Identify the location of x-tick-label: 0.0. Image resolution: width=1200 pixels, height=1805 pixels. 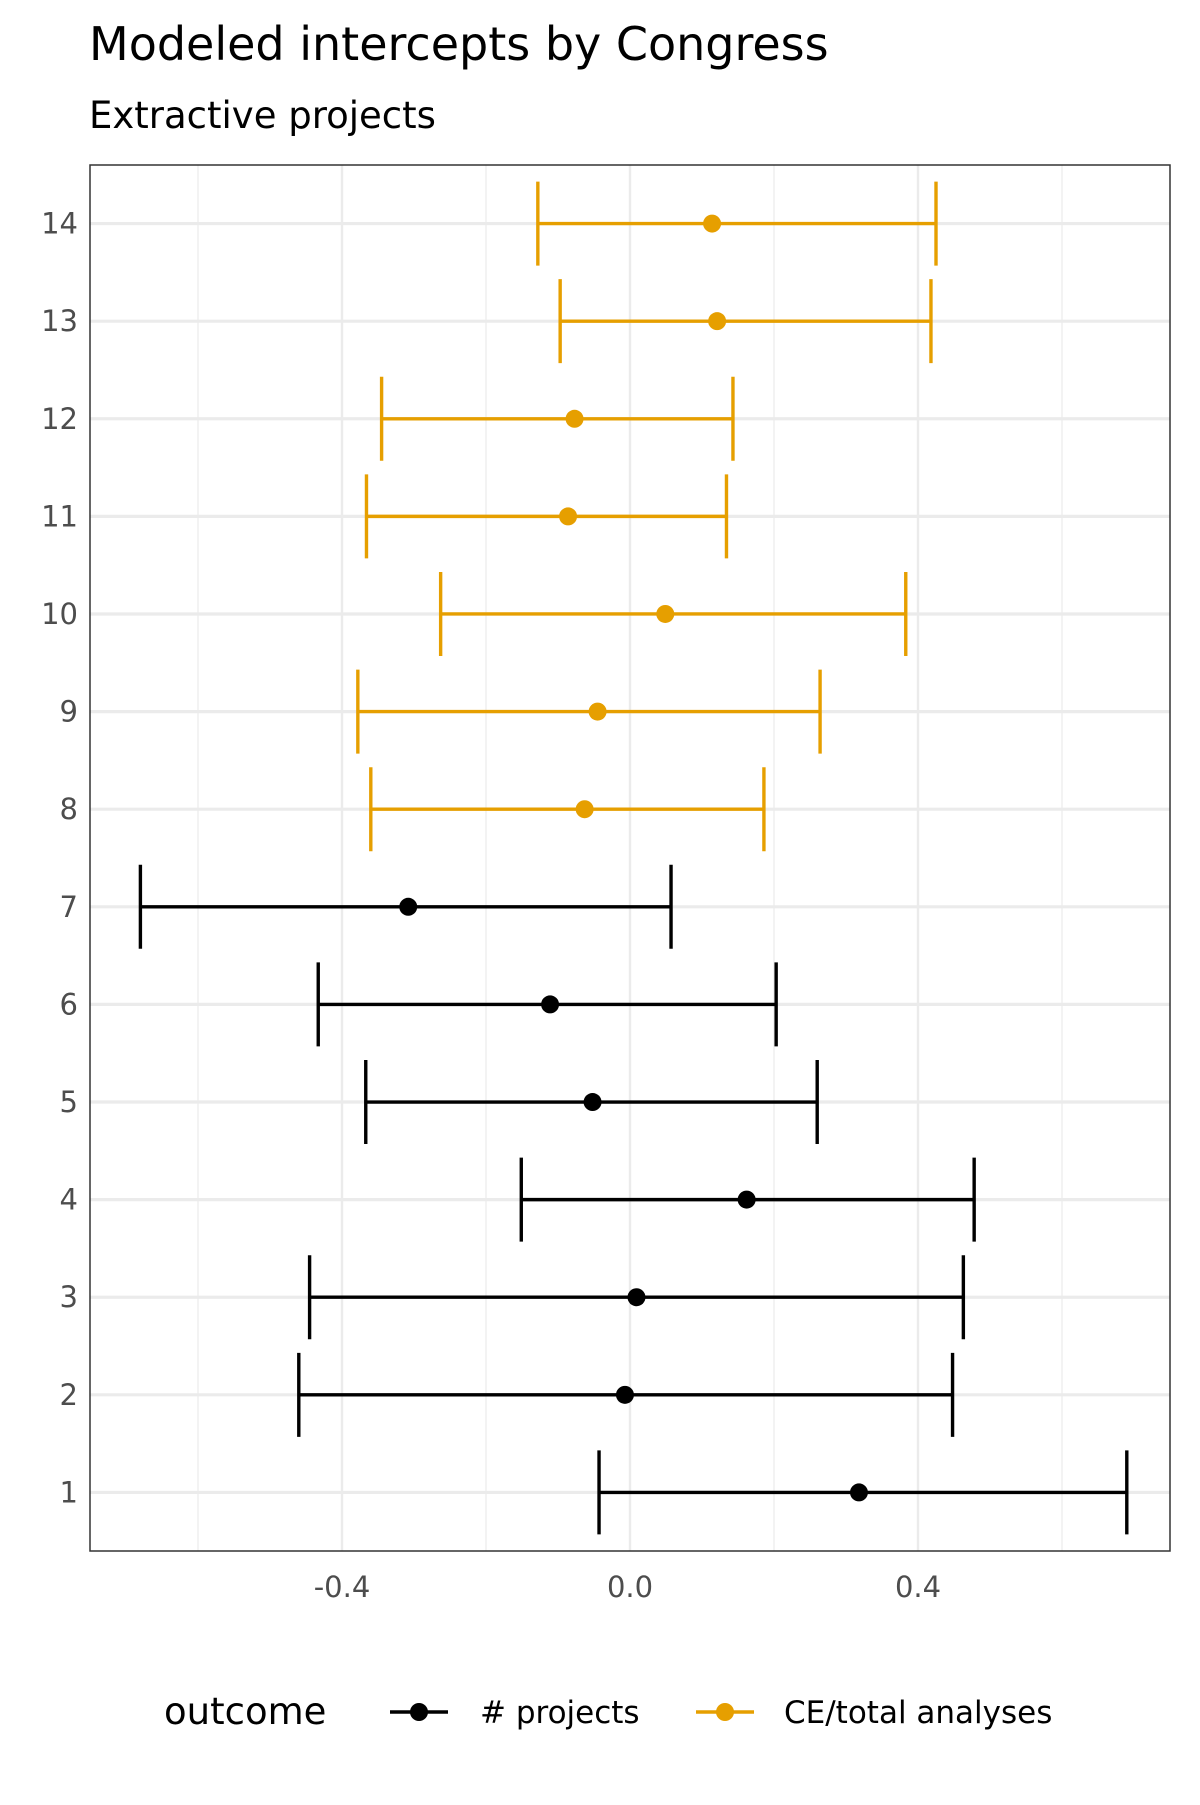
(630, 1587).